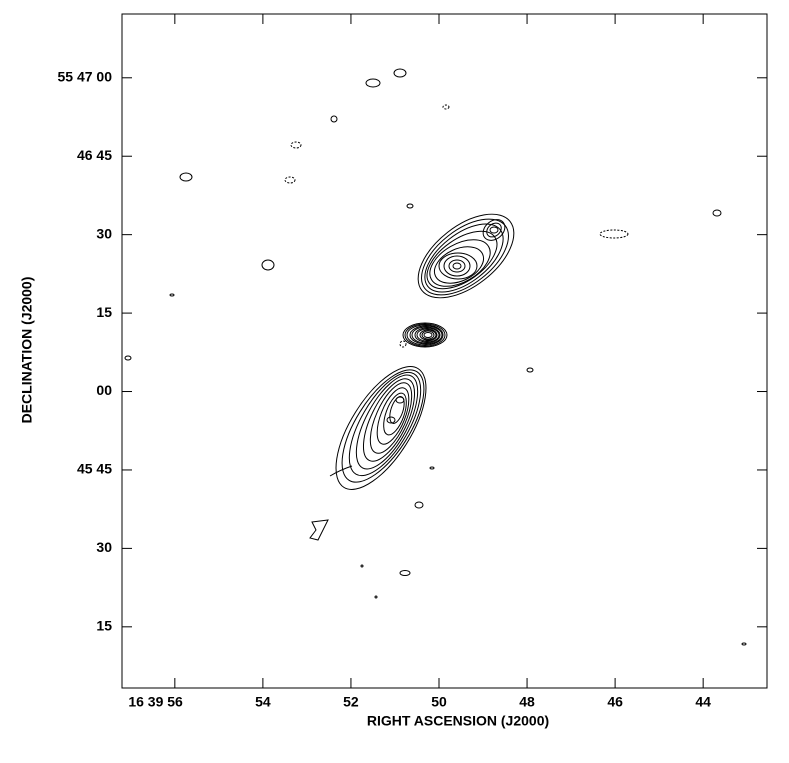 The height and width of the screenshot is (763, 789). Describe the element at coordinates (439, 702) in the screenshot. I see `x-tick-label: 50` at that location.